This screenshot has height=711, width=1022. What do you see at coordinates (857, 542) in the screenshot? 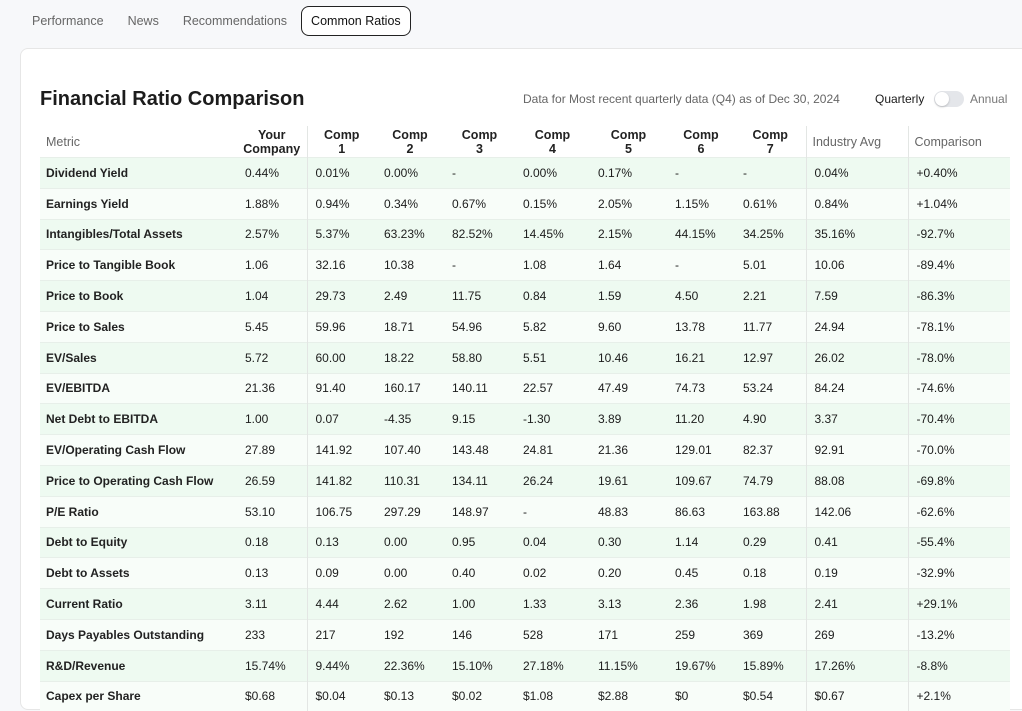
I see `cell-value: 0.41` at bounding box center [857, 542].